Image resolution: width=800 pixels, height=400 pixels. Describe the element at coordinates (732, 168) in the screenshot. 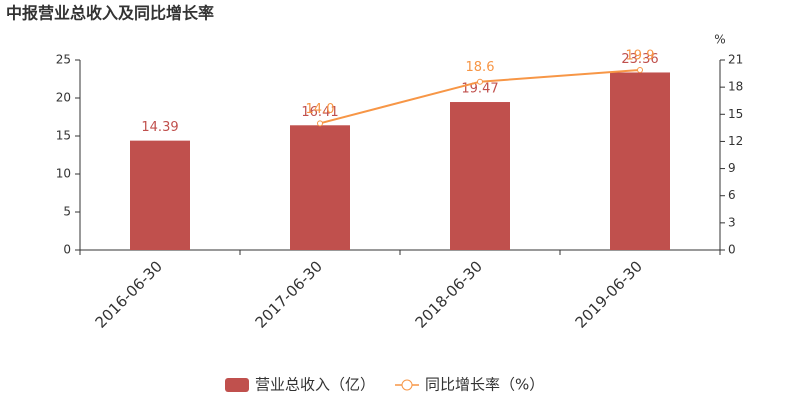

I see `y2-tick-label: 9` at that location.